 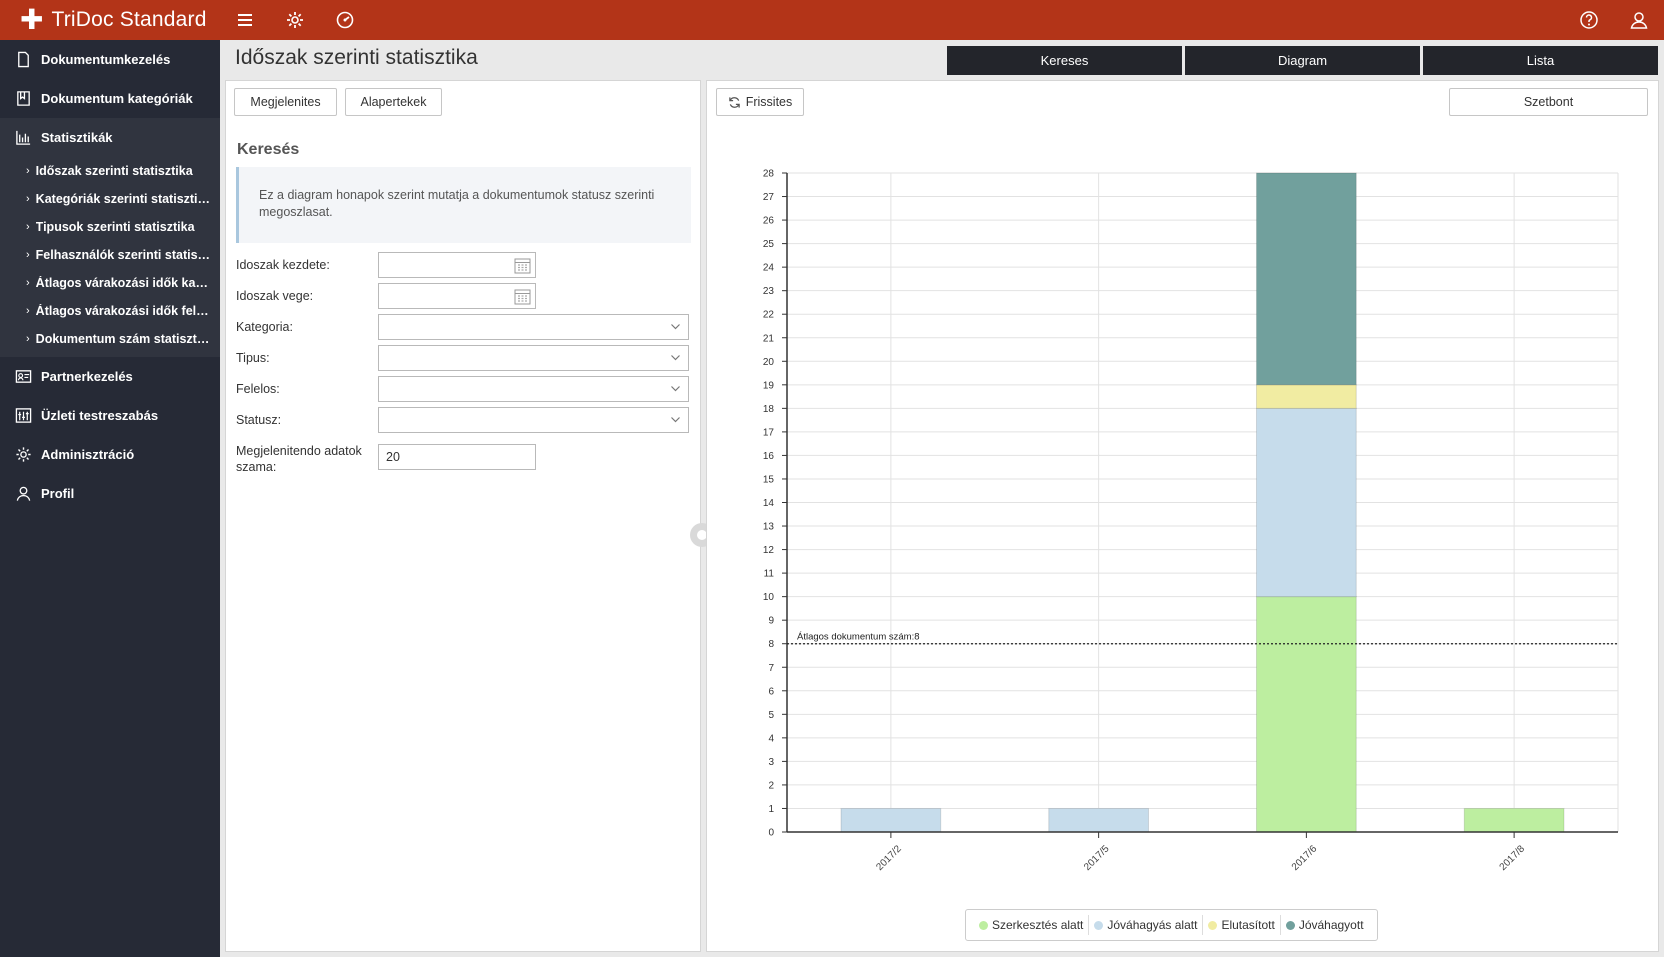 I want to click on y-tick-label: 6, so click(x=771, y=691).